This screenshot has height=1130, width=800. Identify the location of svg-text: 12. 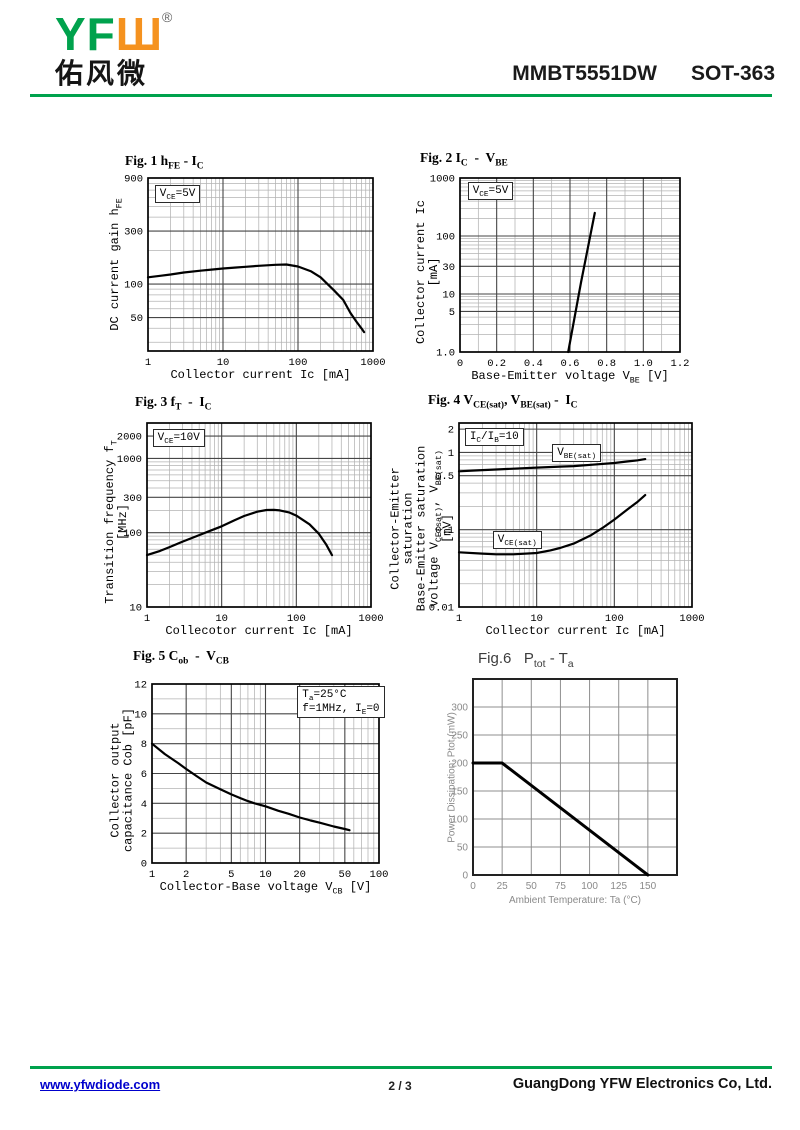
(140, 686).